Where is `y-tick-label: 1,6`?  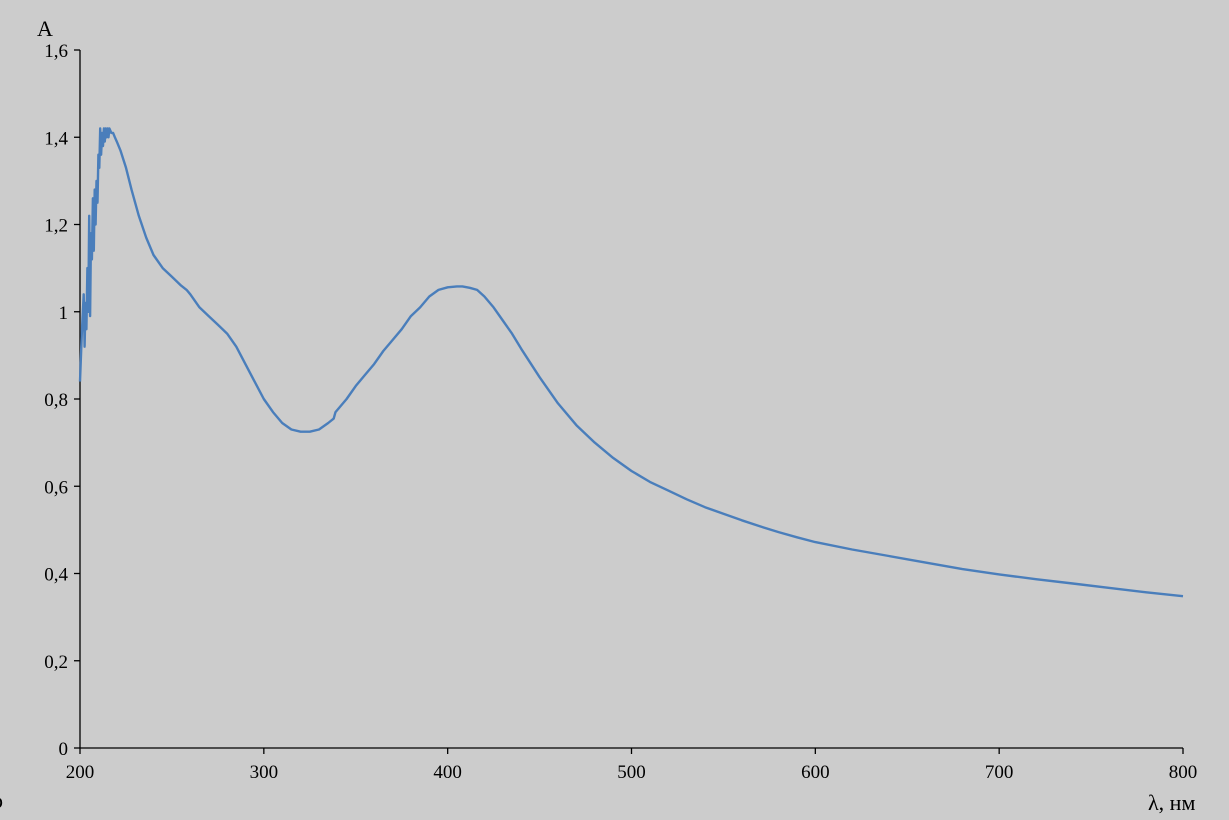 y-tick-label: 1,6 is located at coordinates (56, 51).